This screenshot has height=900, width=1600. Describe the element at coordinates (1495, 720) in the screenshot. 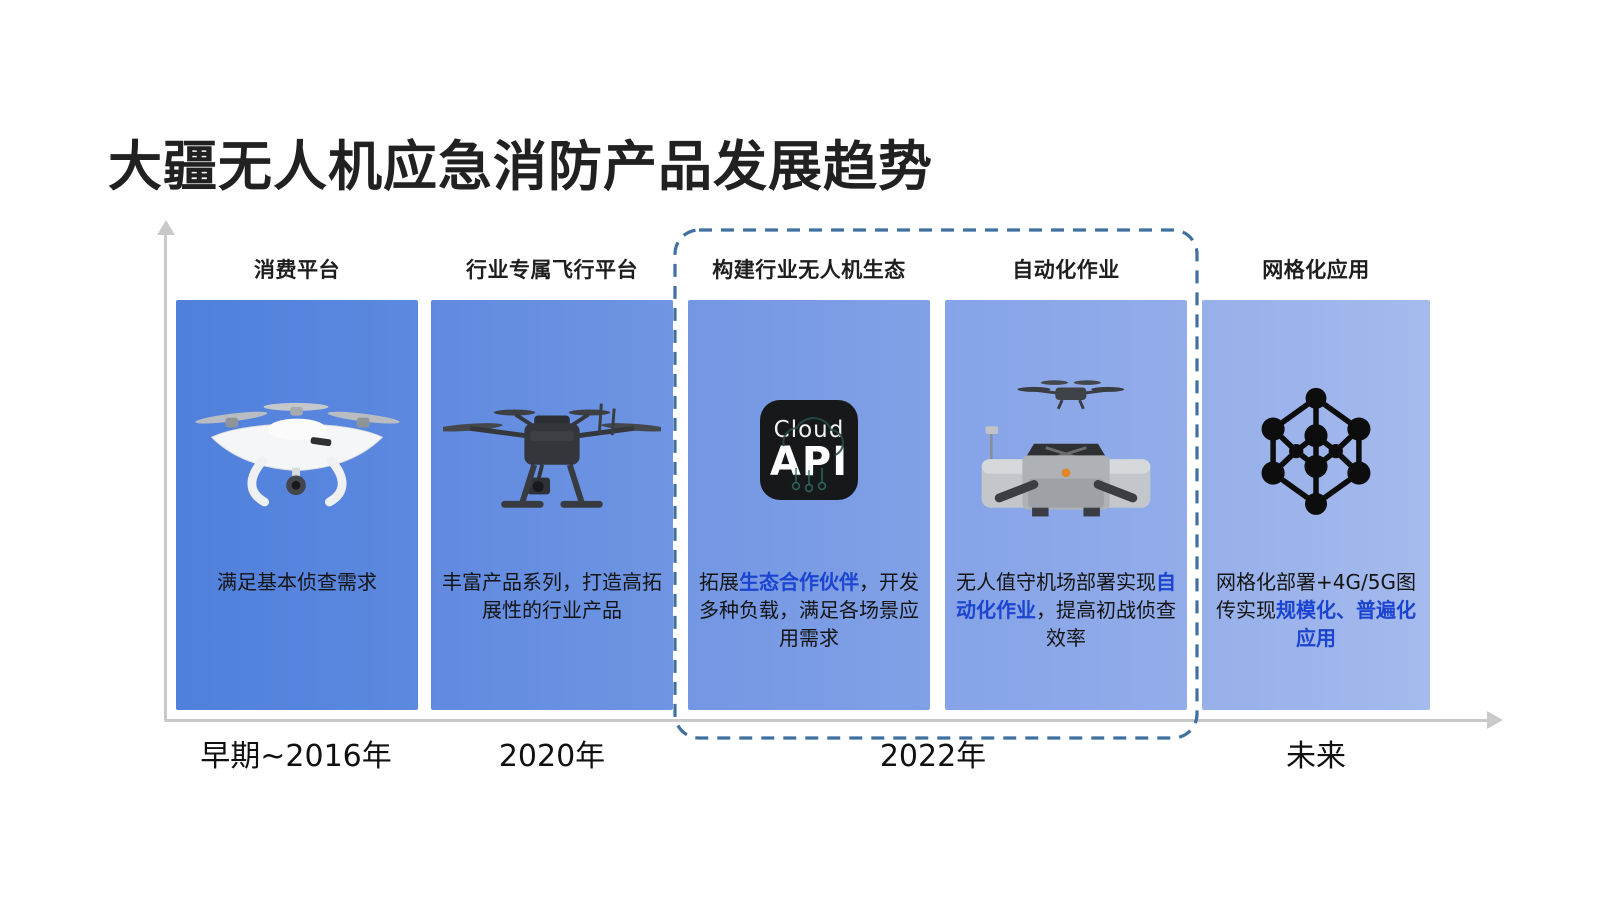

I see `x-axis-arrow-icon` at that location.